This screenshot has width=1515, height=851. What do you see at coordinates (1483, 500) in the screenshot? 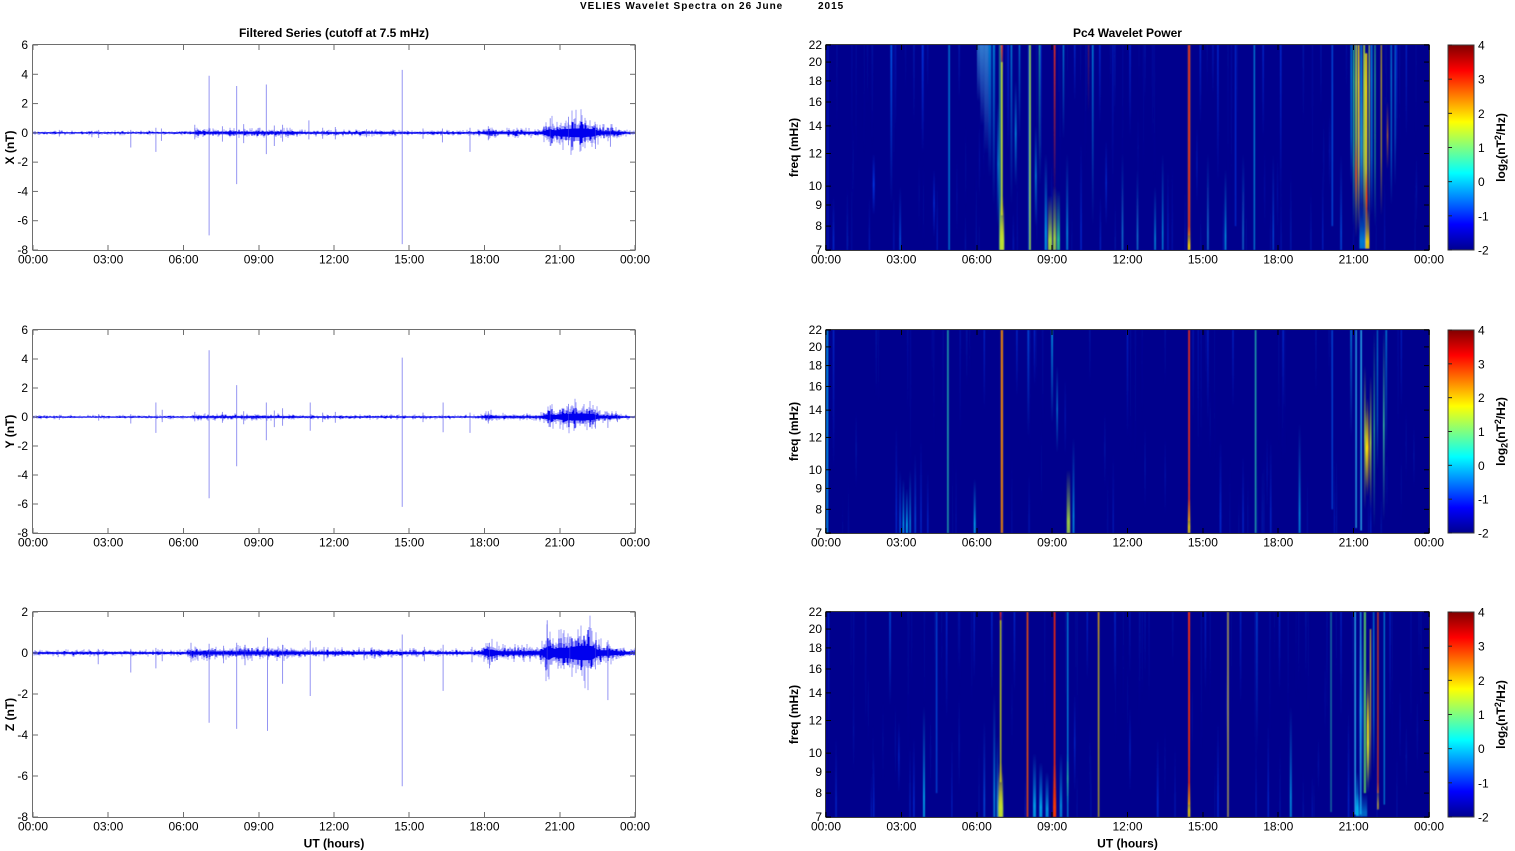
I see `svg-text: -1` at bounding box center [1483, 500].